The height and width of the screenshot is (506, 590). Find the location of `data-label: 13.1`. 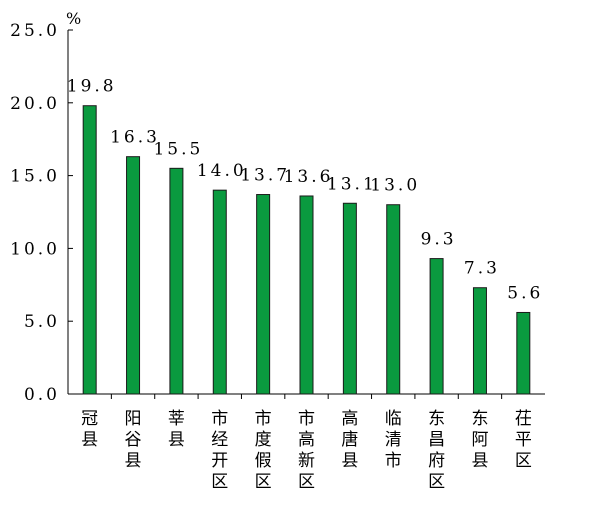

data-label: 13.1 is located at coordinates (352, 184).